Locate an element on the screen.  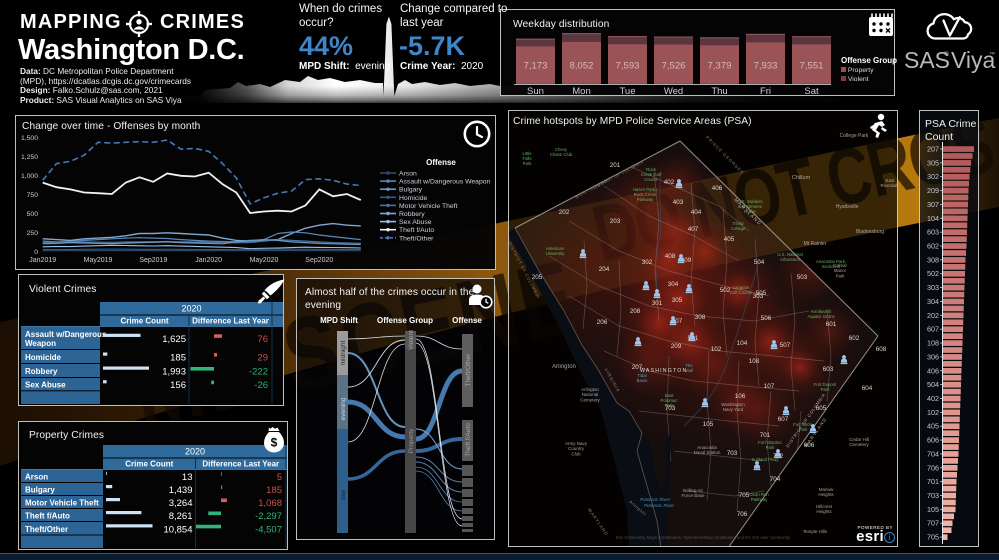
svg-text: Mall is located at coordinates (689, 370).